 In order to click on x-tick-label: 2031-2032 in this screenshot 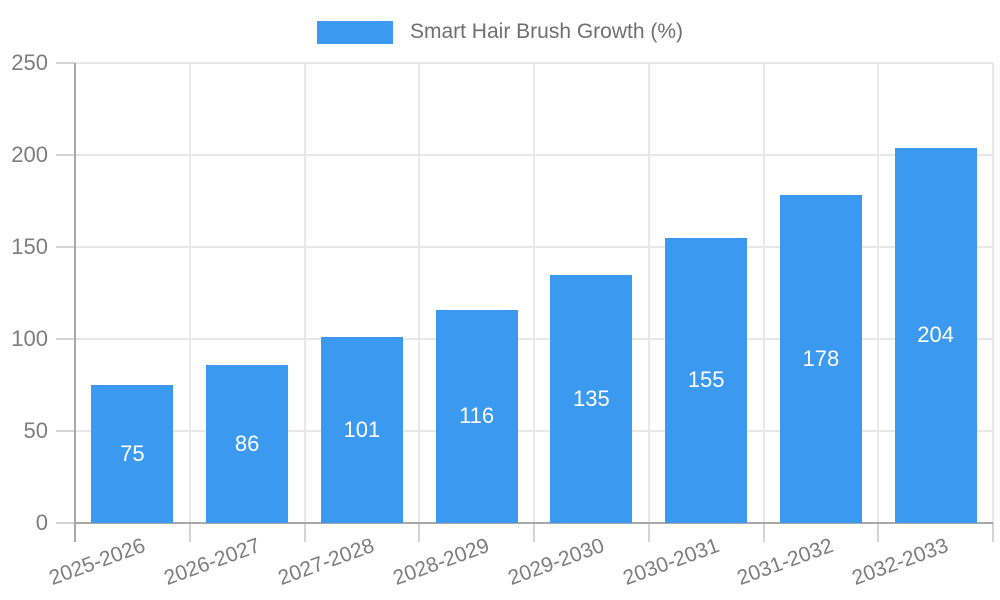, I will do `click(785, 562)`.